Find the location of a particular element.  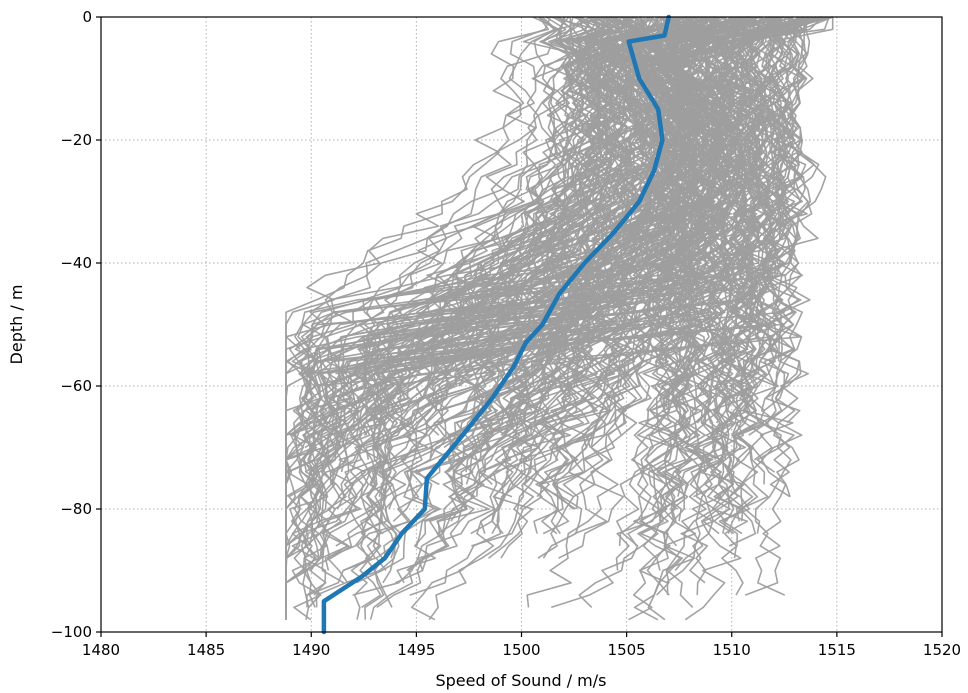

y-tick-label: −20 is located at coordinates (76, 140).